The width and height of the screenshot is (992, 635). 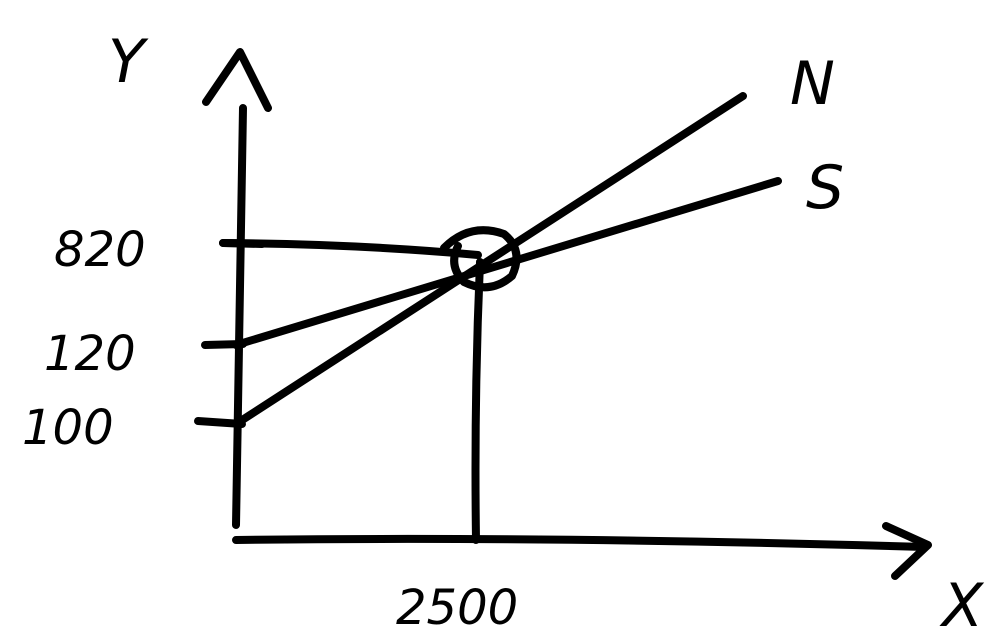 What do you see at coordinates (68, 428) in the screenshot?
I see `y-tick-label-100: 100` at bounding box center [68, 428].